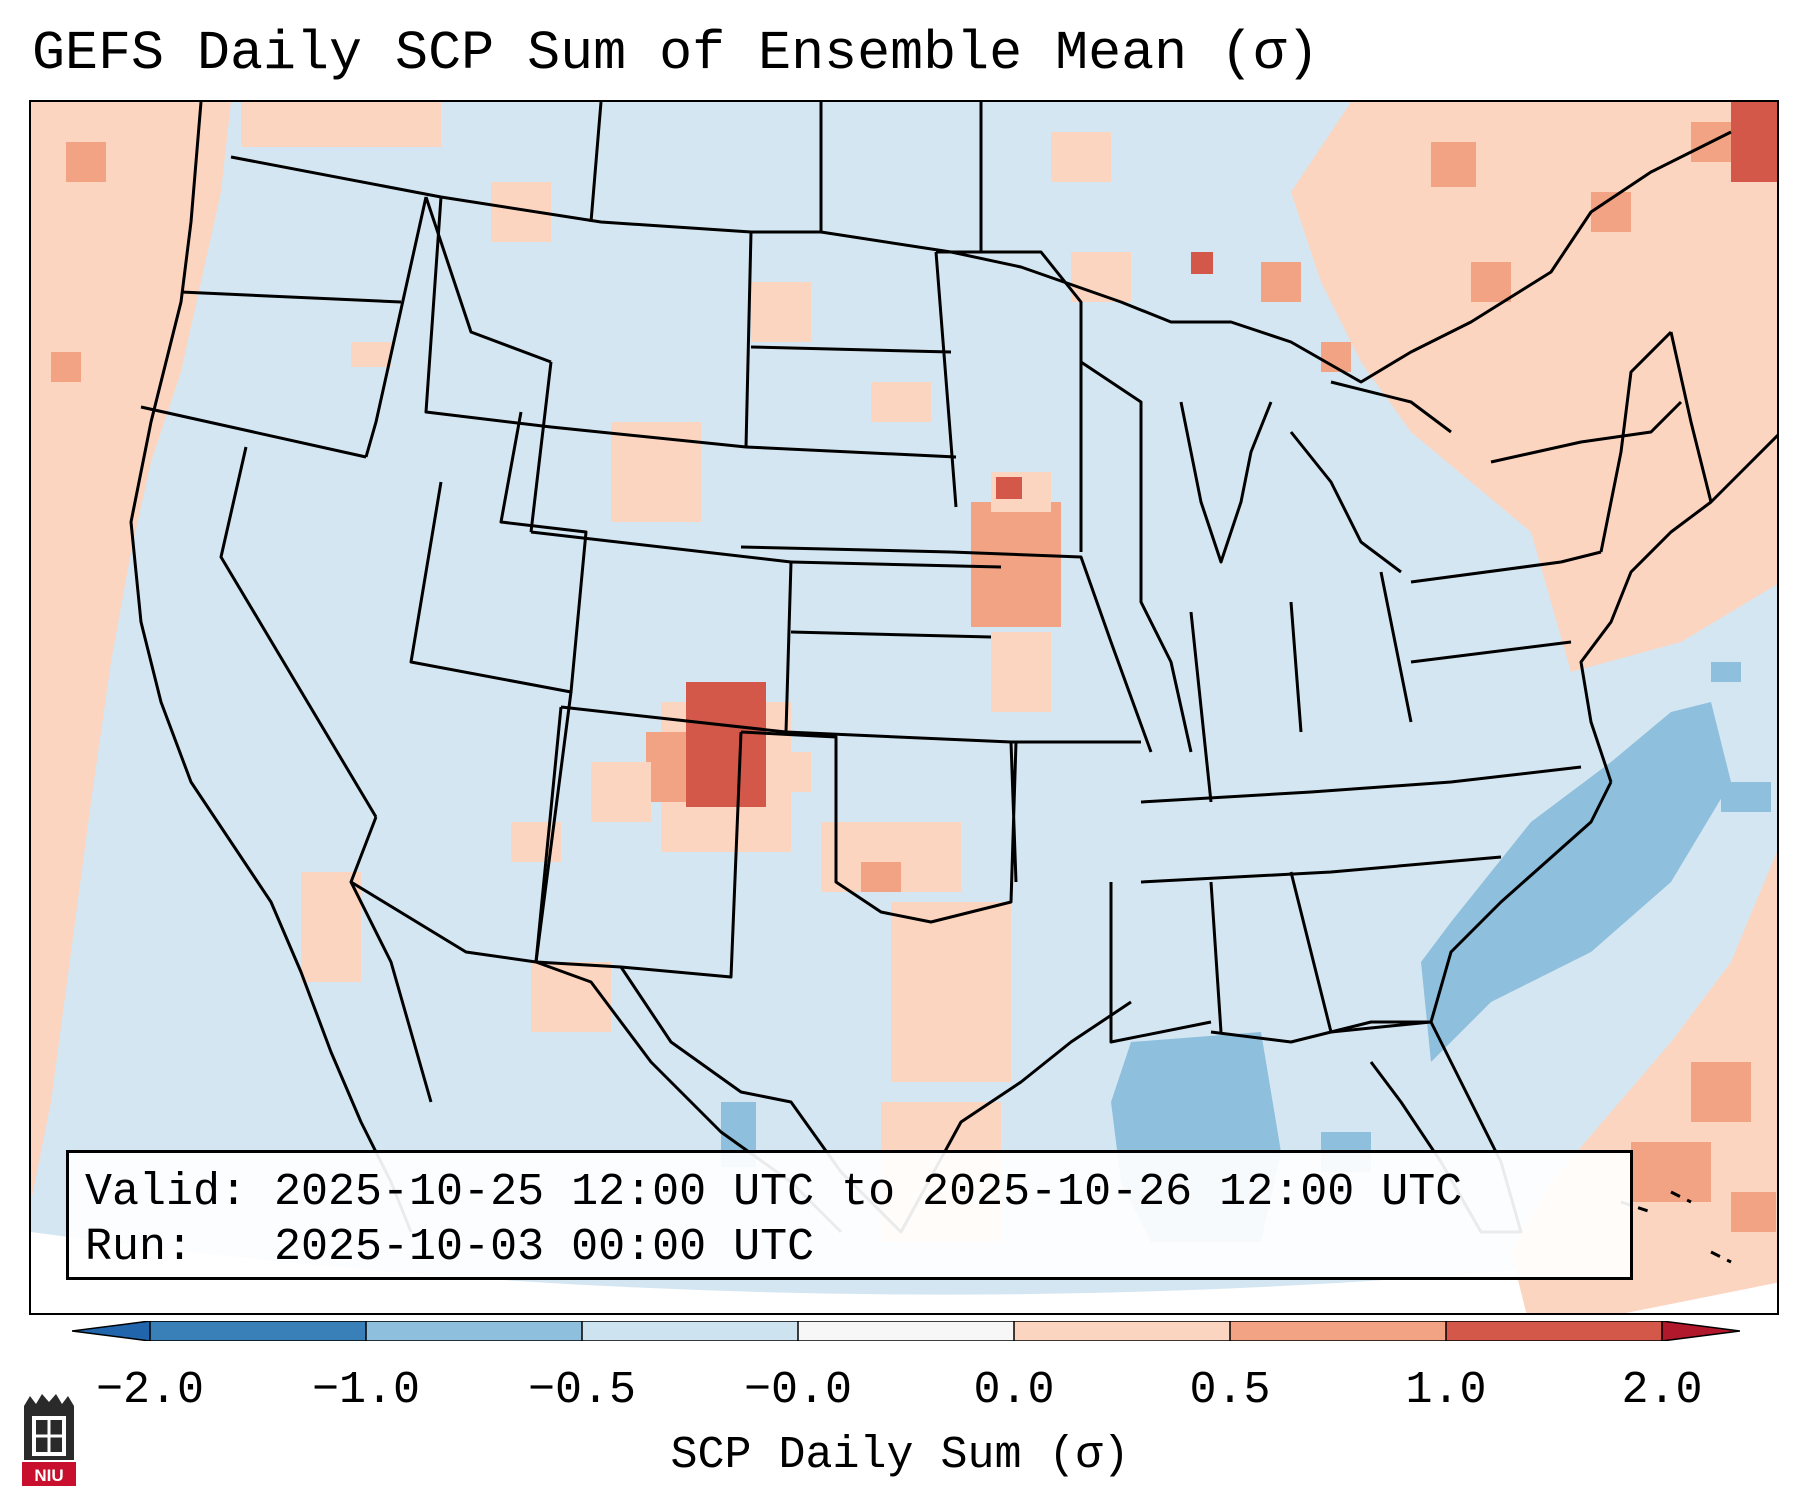  What do you see at coordinates (1662, 1390) in the screenshot?
I see `colorbar-tick-label: 2.0` at bounding box center [1662, 1390].